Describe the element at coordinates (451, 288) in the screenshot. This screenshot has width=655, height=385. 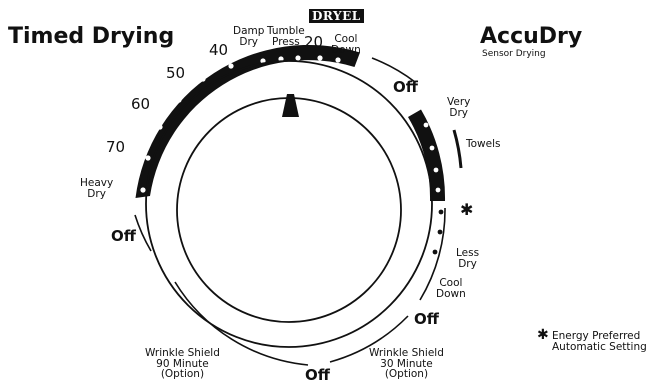
I see `cool-down-right-label: Cool Down` at that location.